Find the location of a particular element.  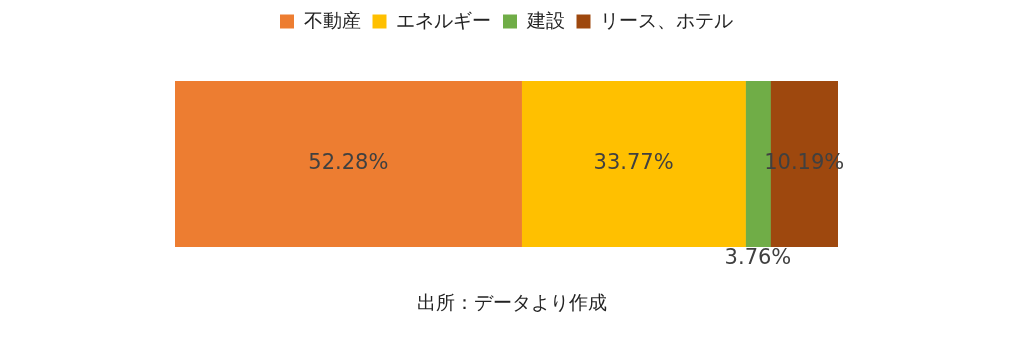

legend-label: 不動産 is located at coordinates (332, 20).